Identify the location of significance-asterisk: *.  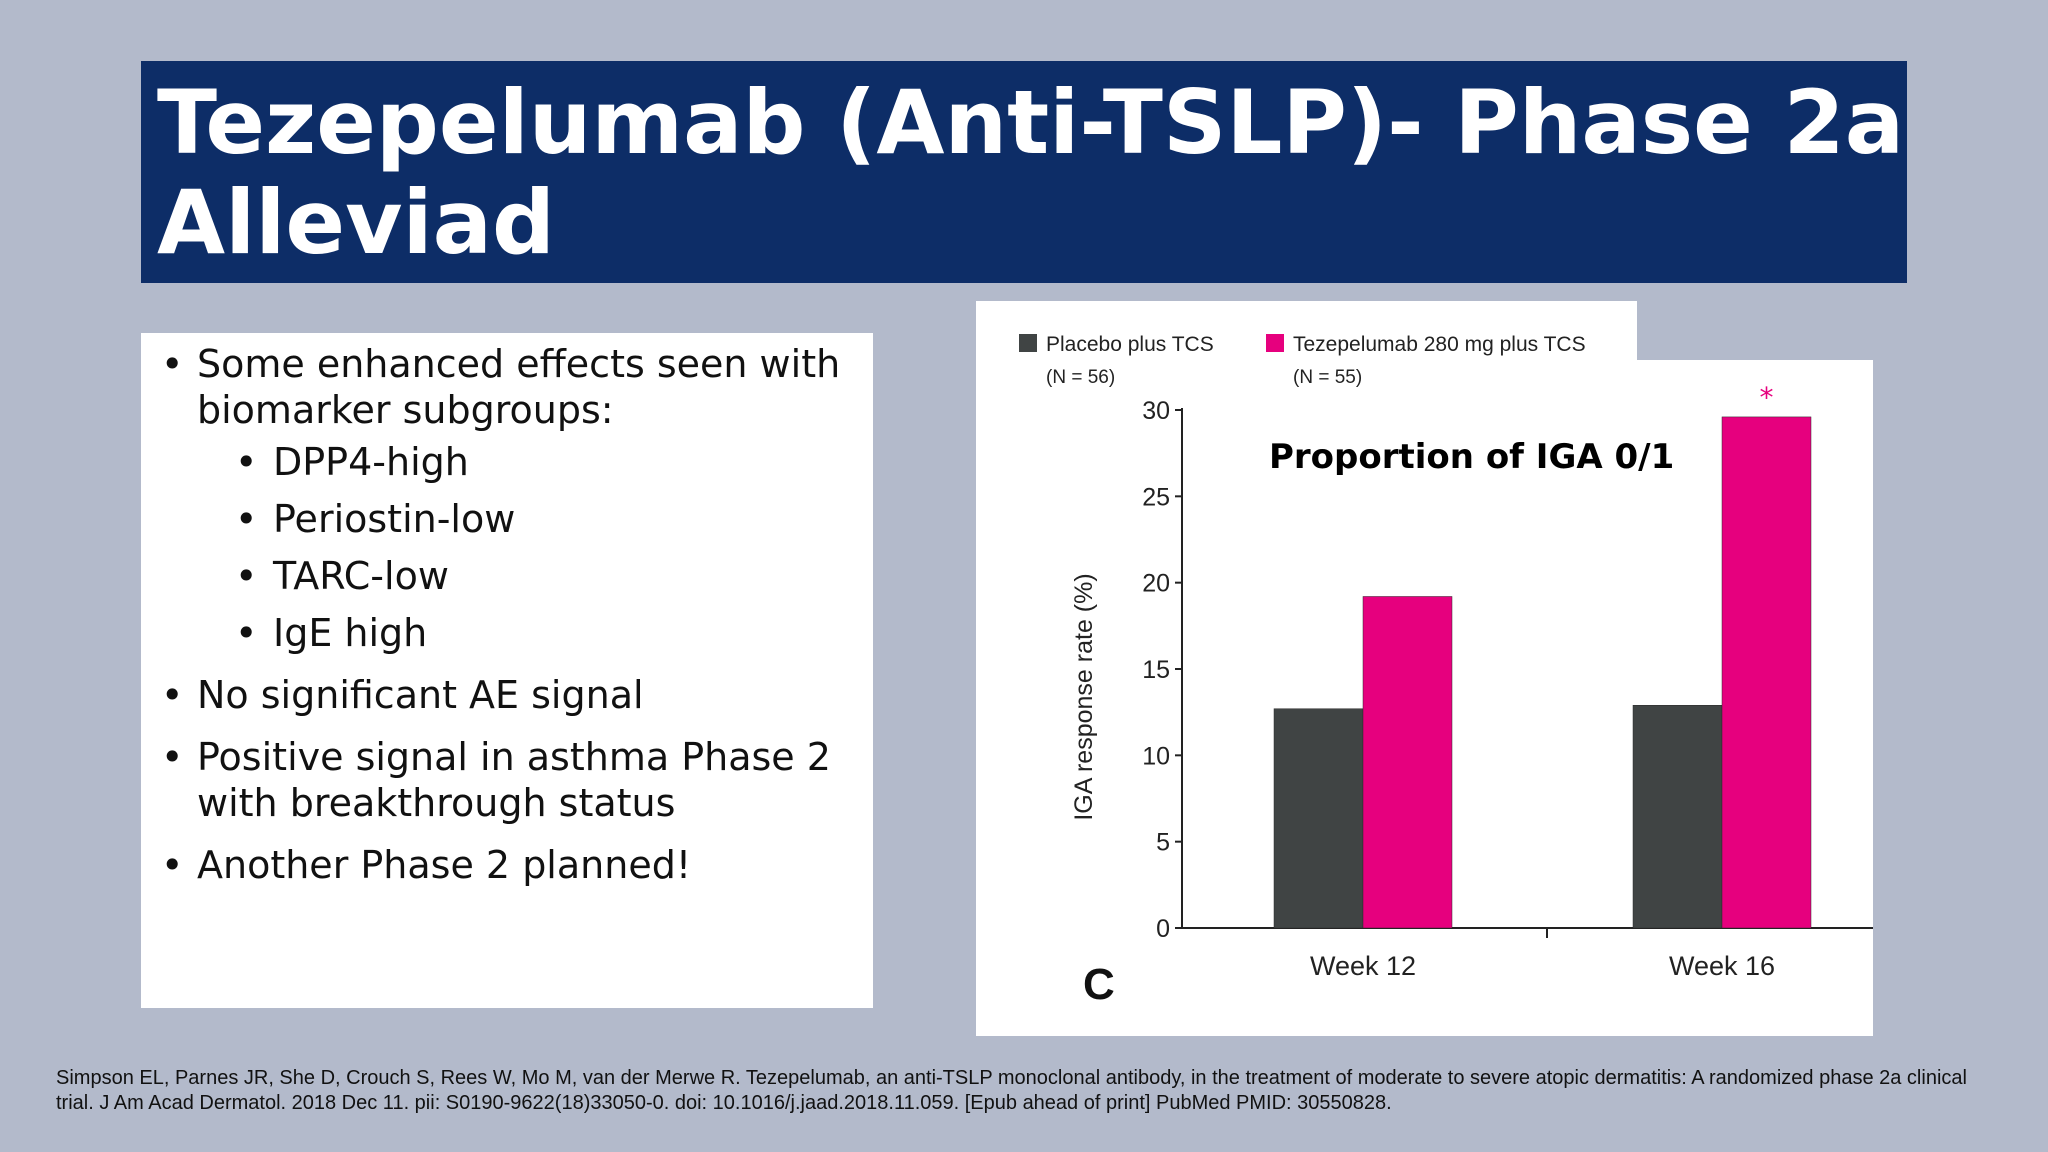
(1767, 397).